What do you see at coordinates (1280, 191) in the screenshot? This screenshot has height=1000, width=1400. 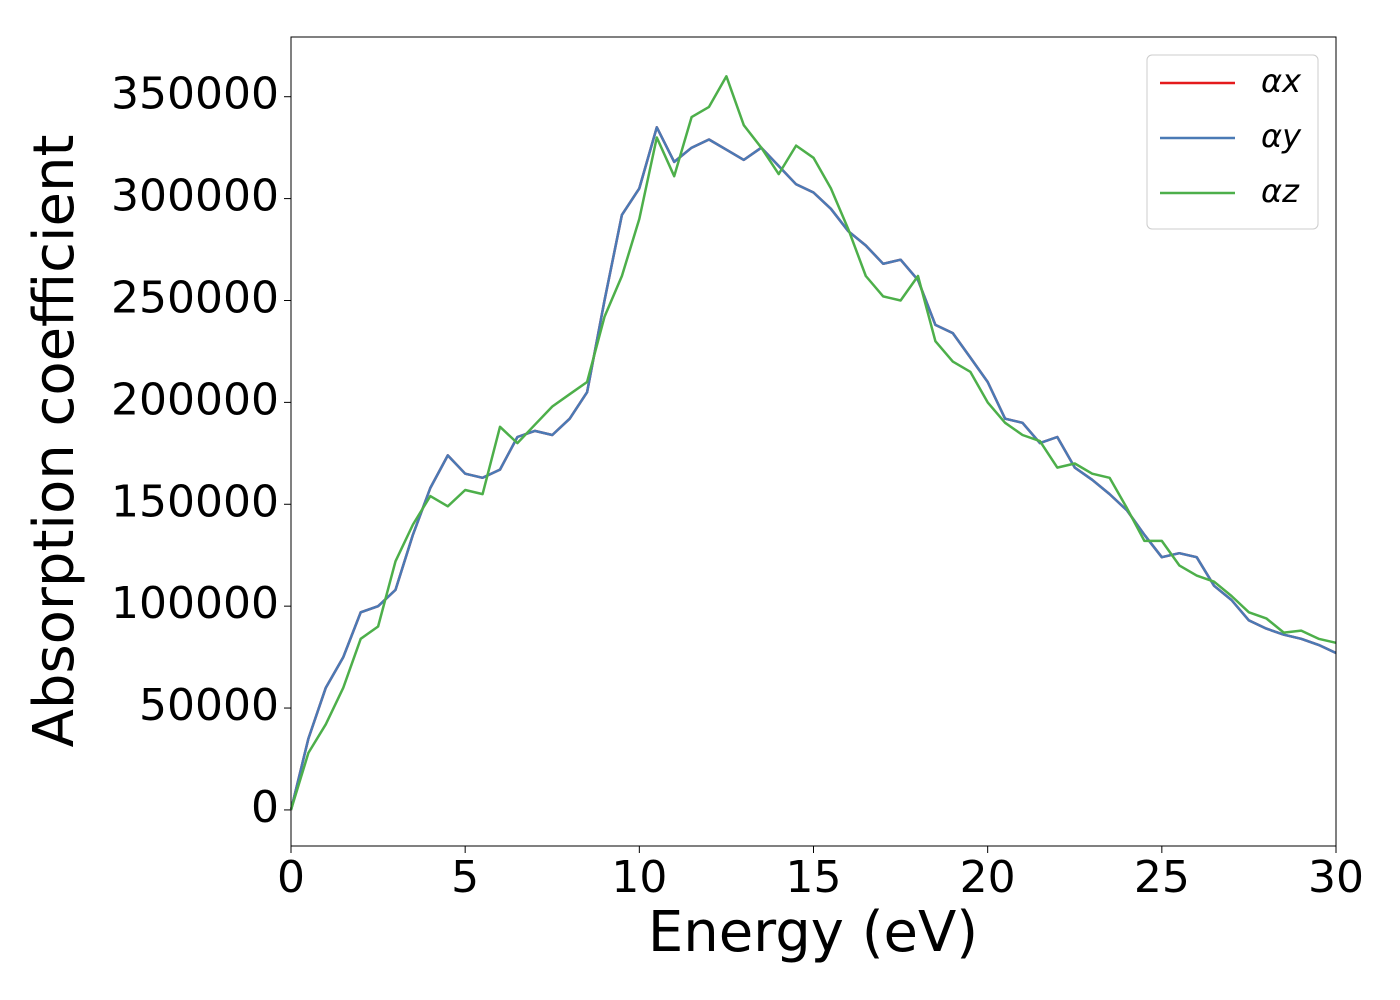 I see `legend-label: αz` at bounding box center [1280, 191].